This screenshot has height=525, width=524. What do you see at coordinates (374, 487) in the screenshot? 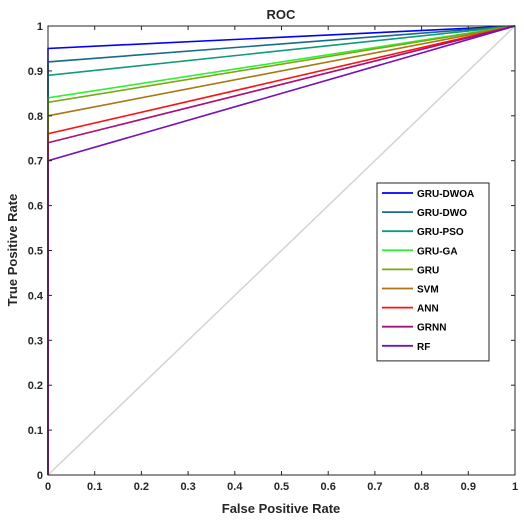
I see `x-tick-label: 0.7` at bounding box center [374, 487].